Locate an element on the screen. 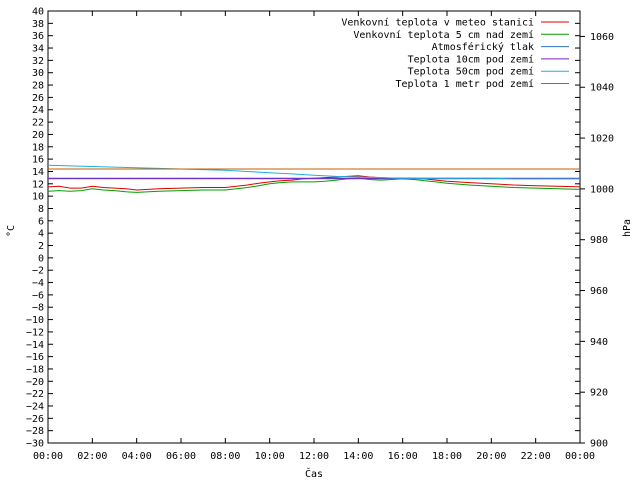 The image size is (640, 480). x-tick-label: 12:00 is located at coordinates (314, 456).